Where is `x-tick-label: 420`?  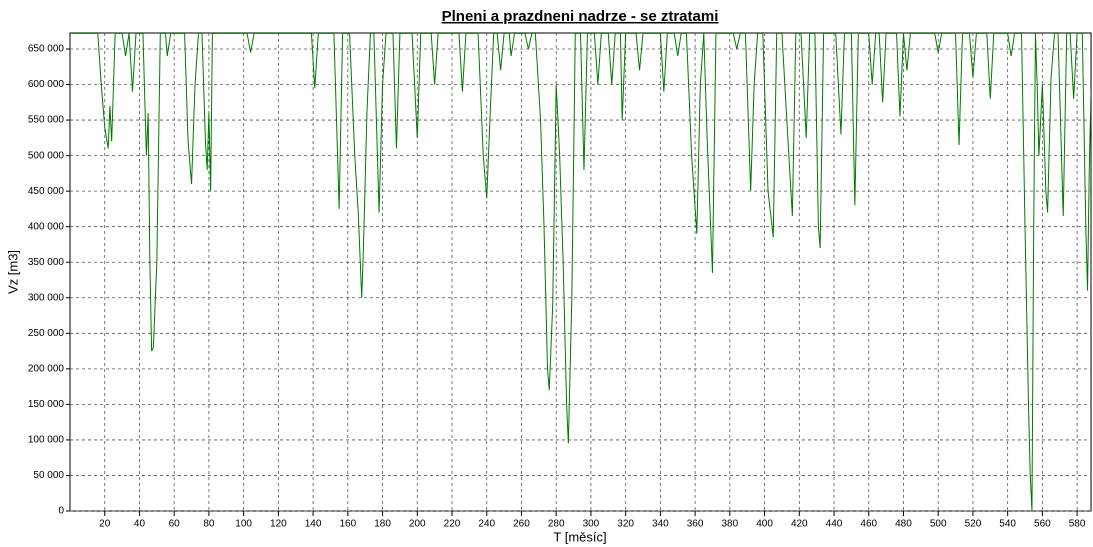 x-tick-label: 420 is located at coordinates (799, 524).